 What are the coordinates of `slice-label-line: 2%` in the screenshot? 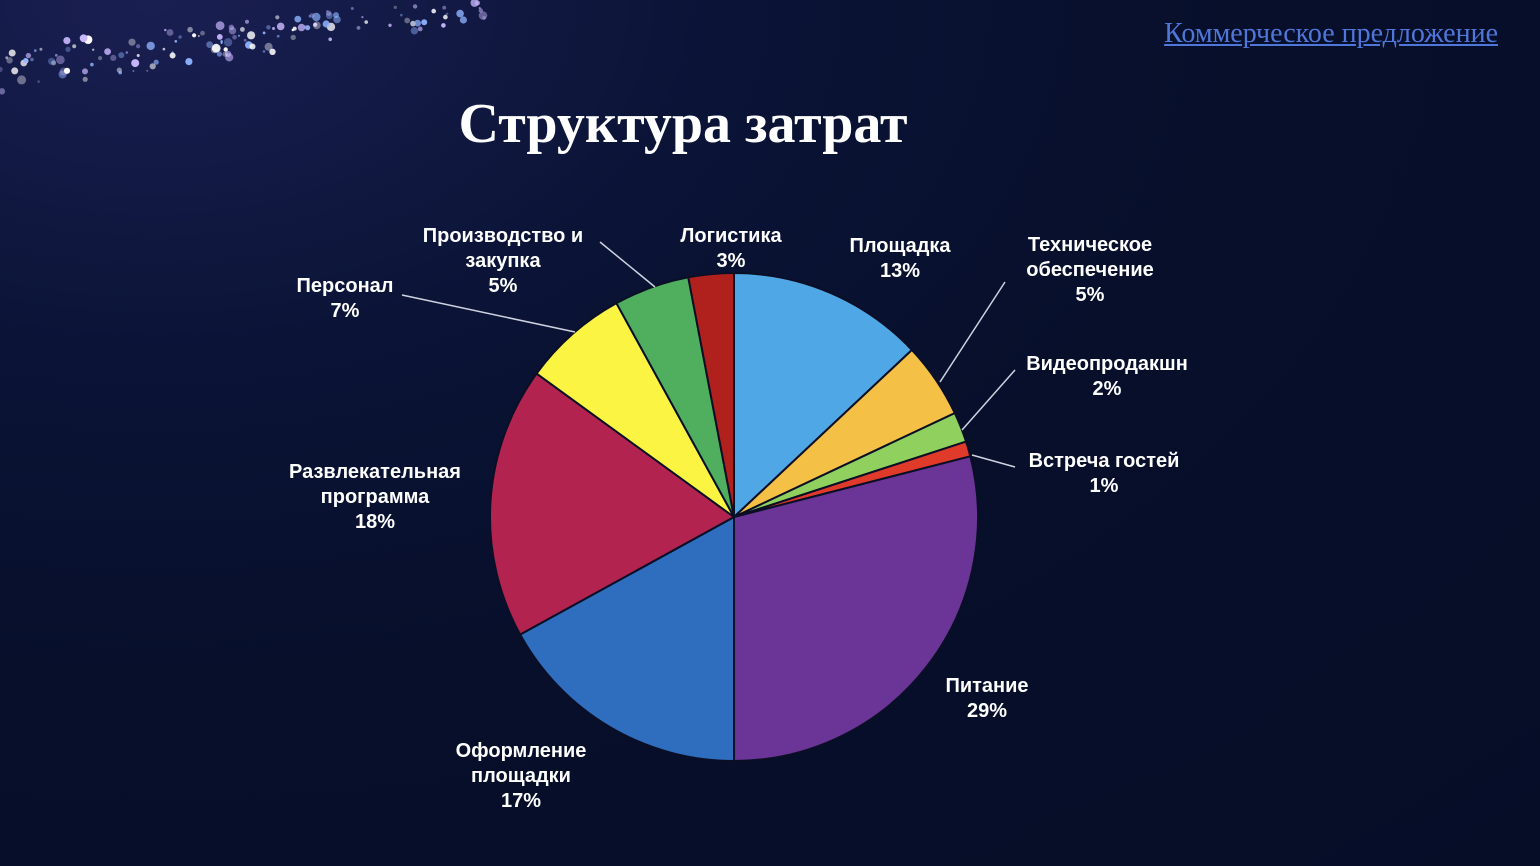 It's located at (1107, 389).